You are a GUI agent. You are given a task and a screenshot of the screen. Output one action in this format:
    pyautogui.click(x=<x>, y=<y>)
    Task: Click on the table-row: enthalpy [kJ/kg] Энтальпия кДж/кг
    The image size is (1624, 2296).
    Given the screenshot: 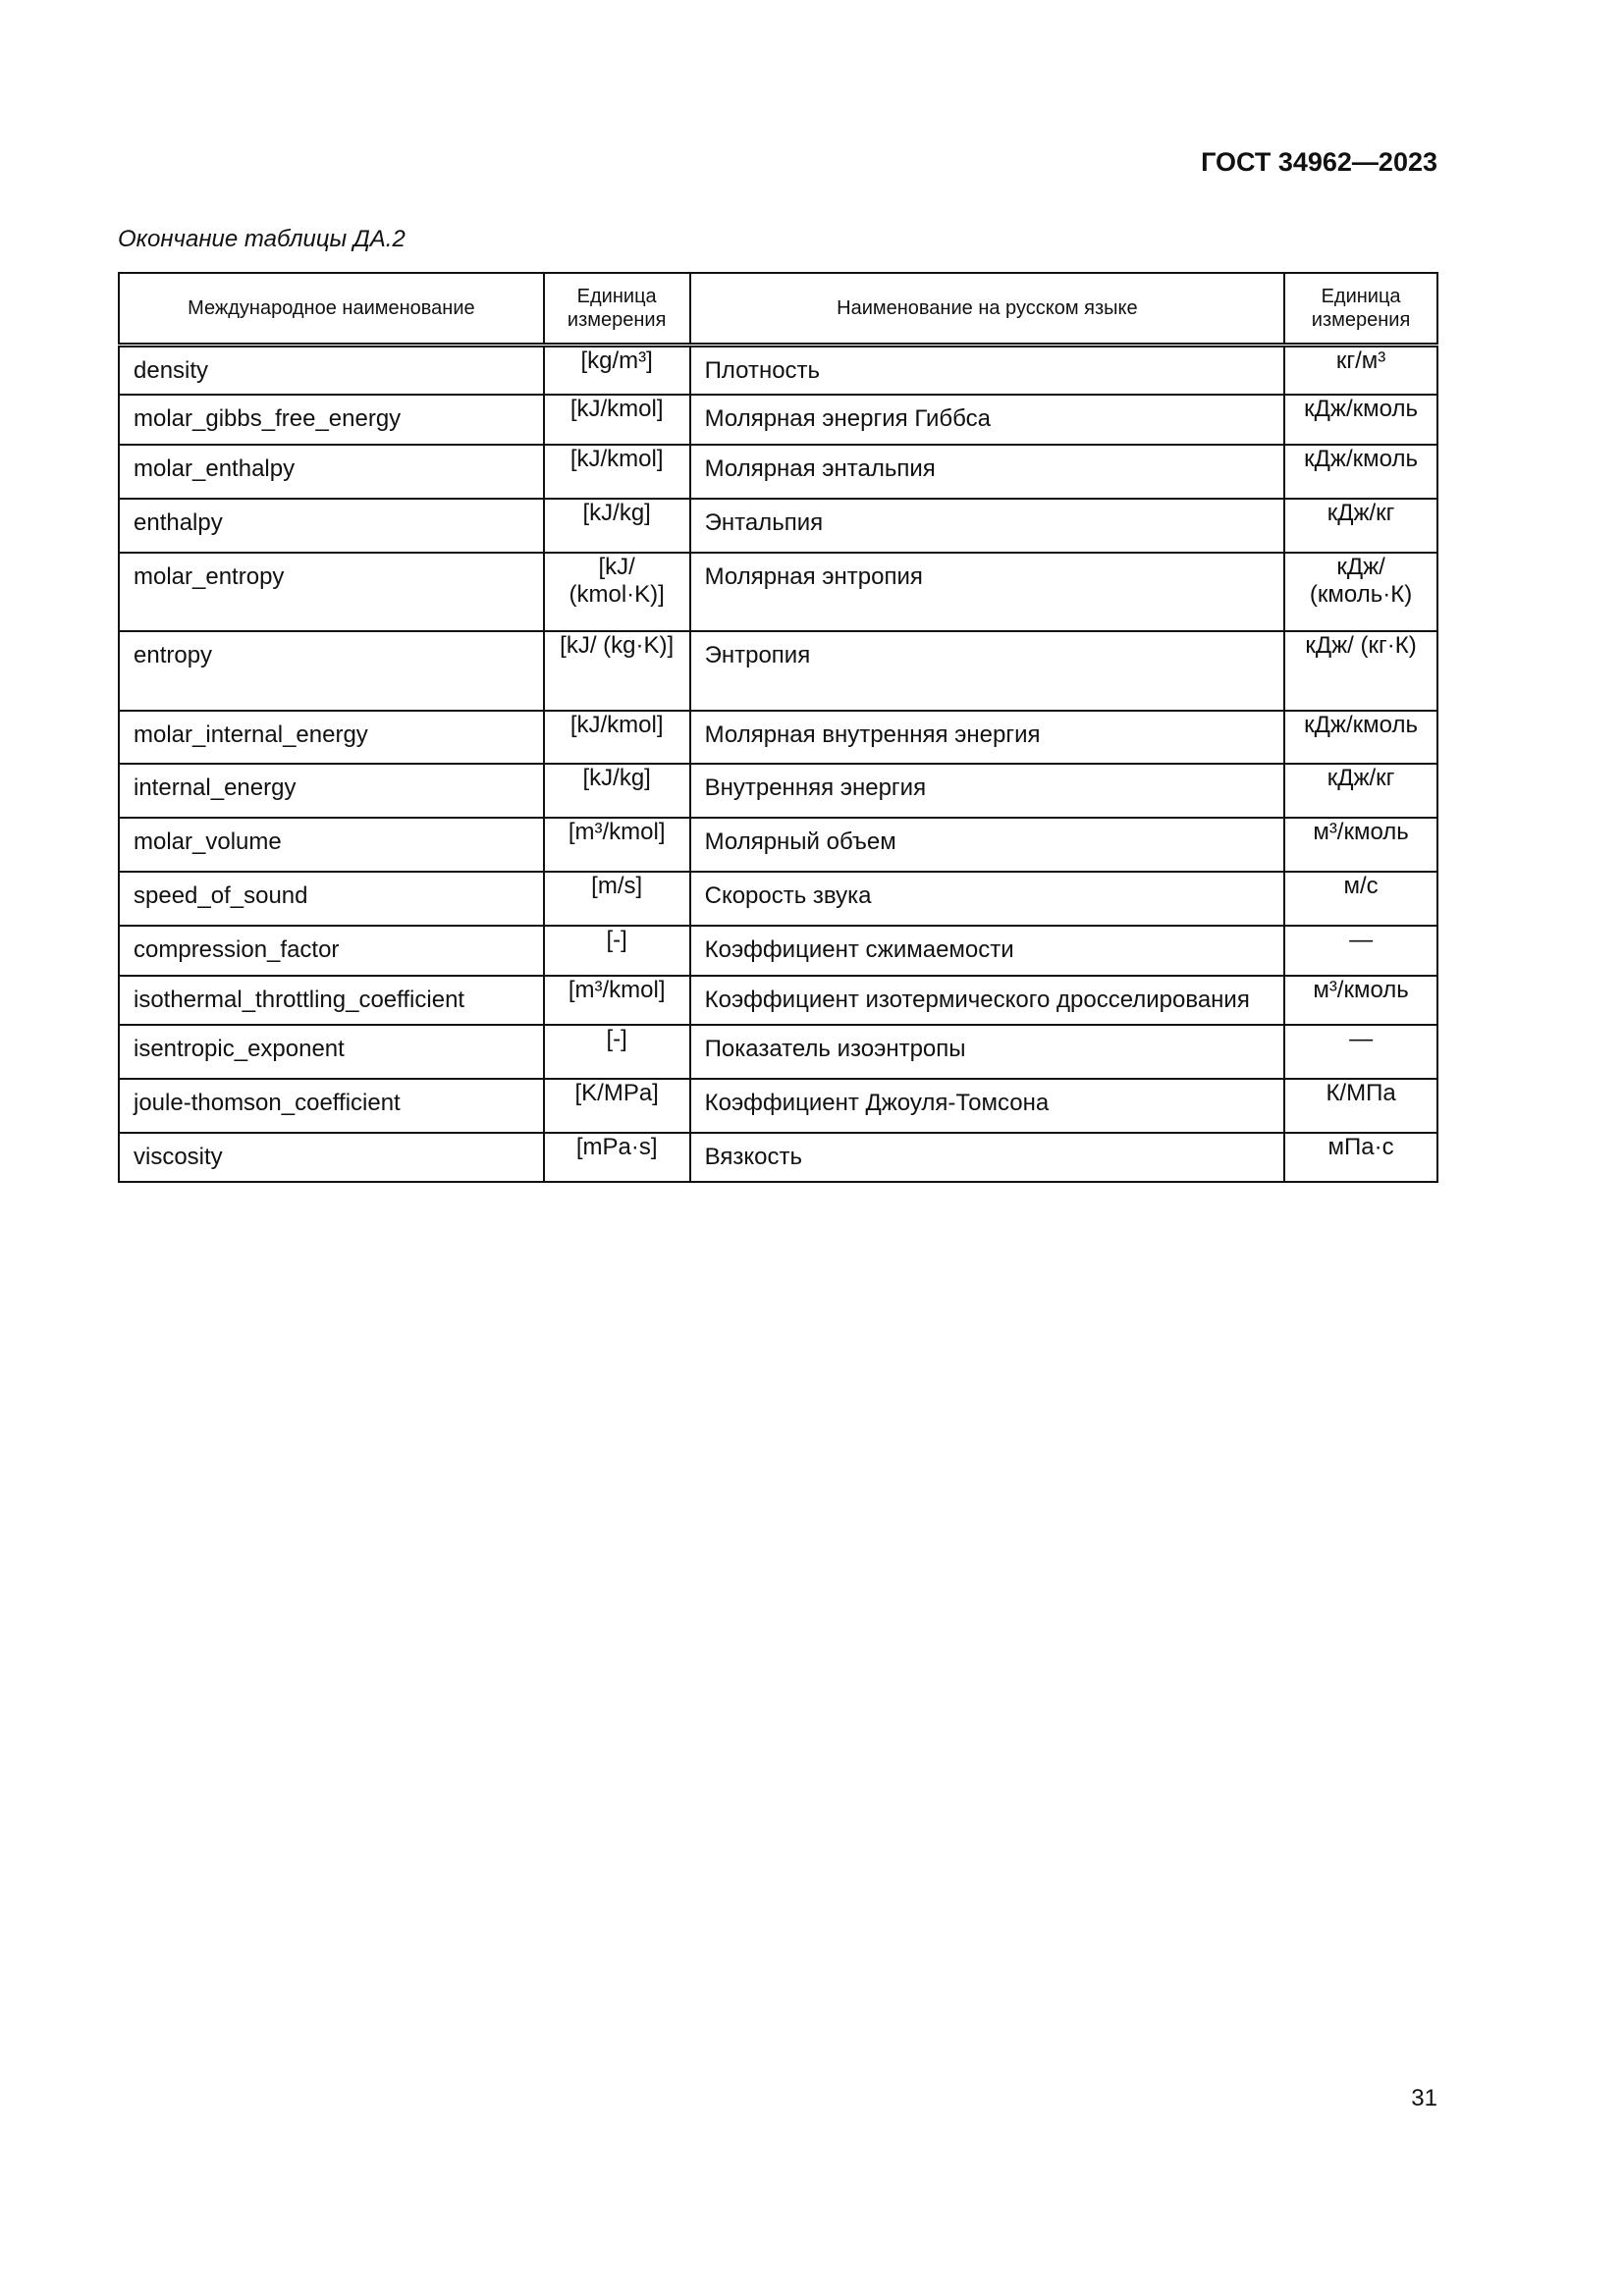 What is the action you would take?
    pyautogui.click(x=778, y=525)
    